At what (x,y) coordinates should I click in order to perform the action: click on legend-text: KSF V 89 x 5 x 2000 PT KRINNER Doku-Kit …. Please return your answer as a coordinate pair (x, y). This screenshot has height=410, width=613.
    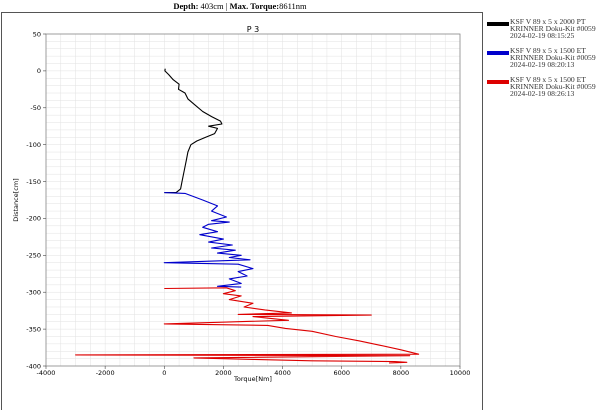
    Looking at the image, I should click on (553, 28).